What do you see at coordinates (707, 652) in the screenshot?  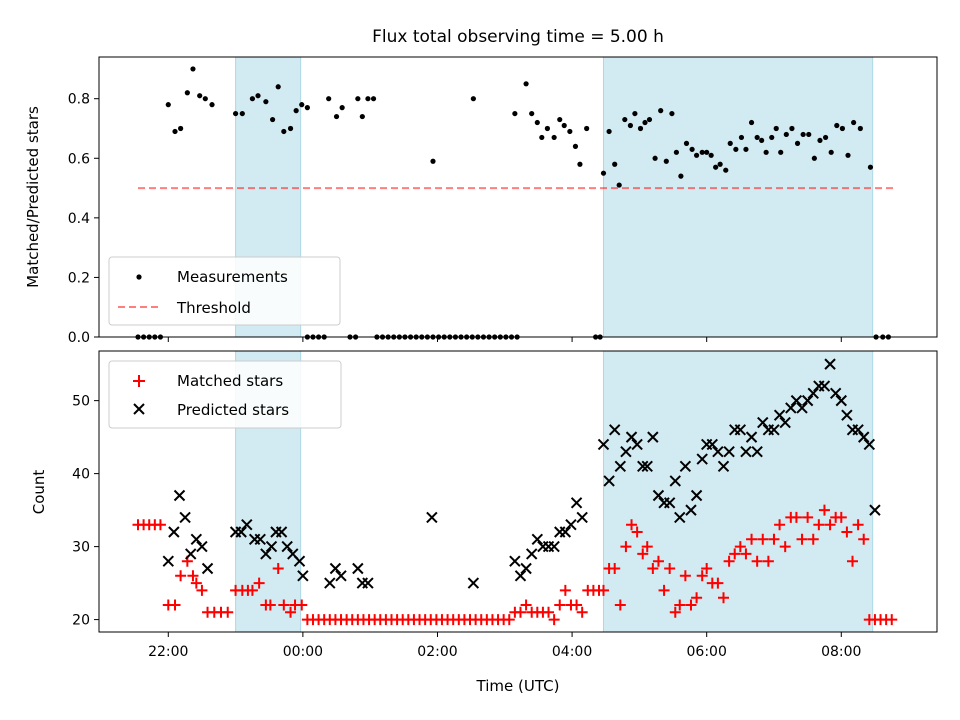 I see `bottom-x-tick-label: 06:00` at bounding box center [707, 652].